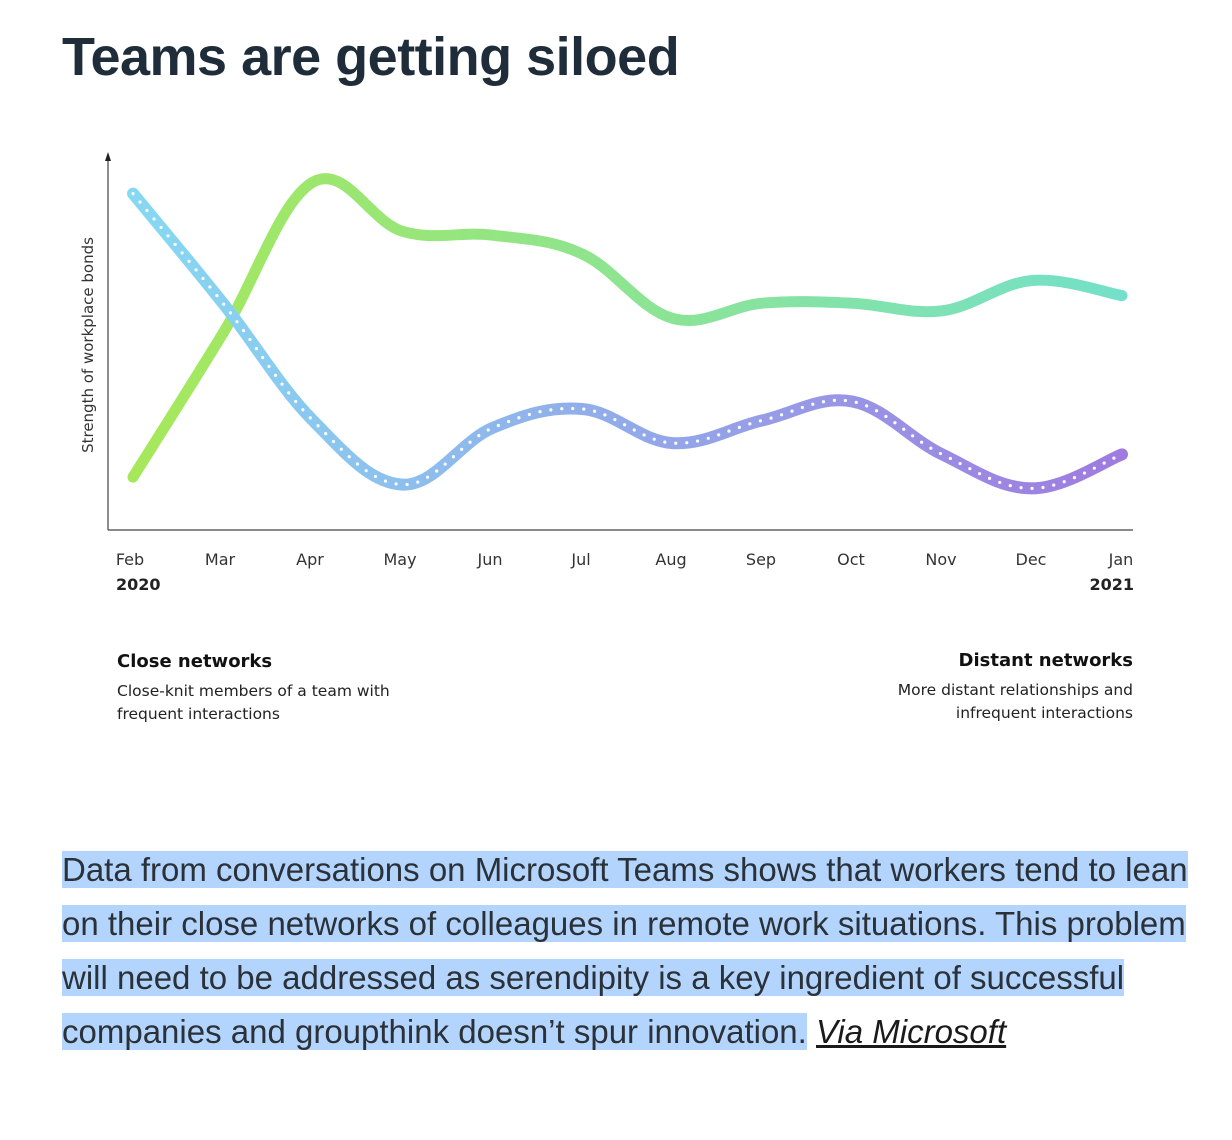  What do you see at coordinates (253, 691) in the screenshot?
I see `legend-desc-close-line-1: Close-knit members of a team with` at bounding box center [253, 691].